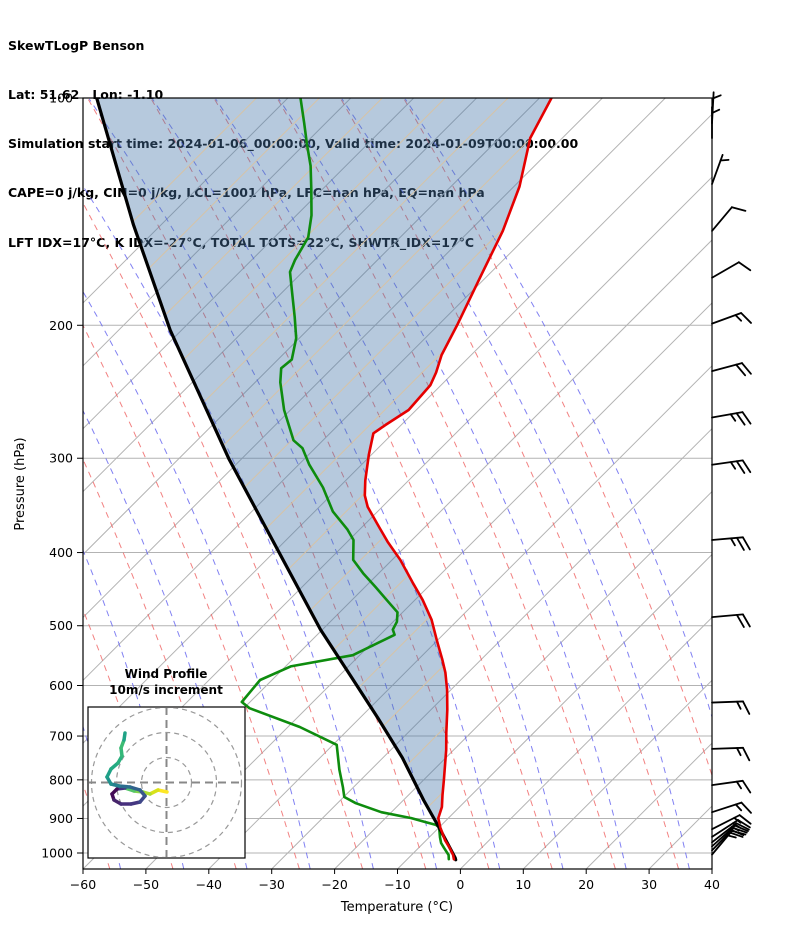 The width and height of the screenshot is (794, 937). What do you see at coordinates (20, 483) in the screenshot?
I see `y-axis-label: Pressure (hPa)` at bounding box center [20, 483].